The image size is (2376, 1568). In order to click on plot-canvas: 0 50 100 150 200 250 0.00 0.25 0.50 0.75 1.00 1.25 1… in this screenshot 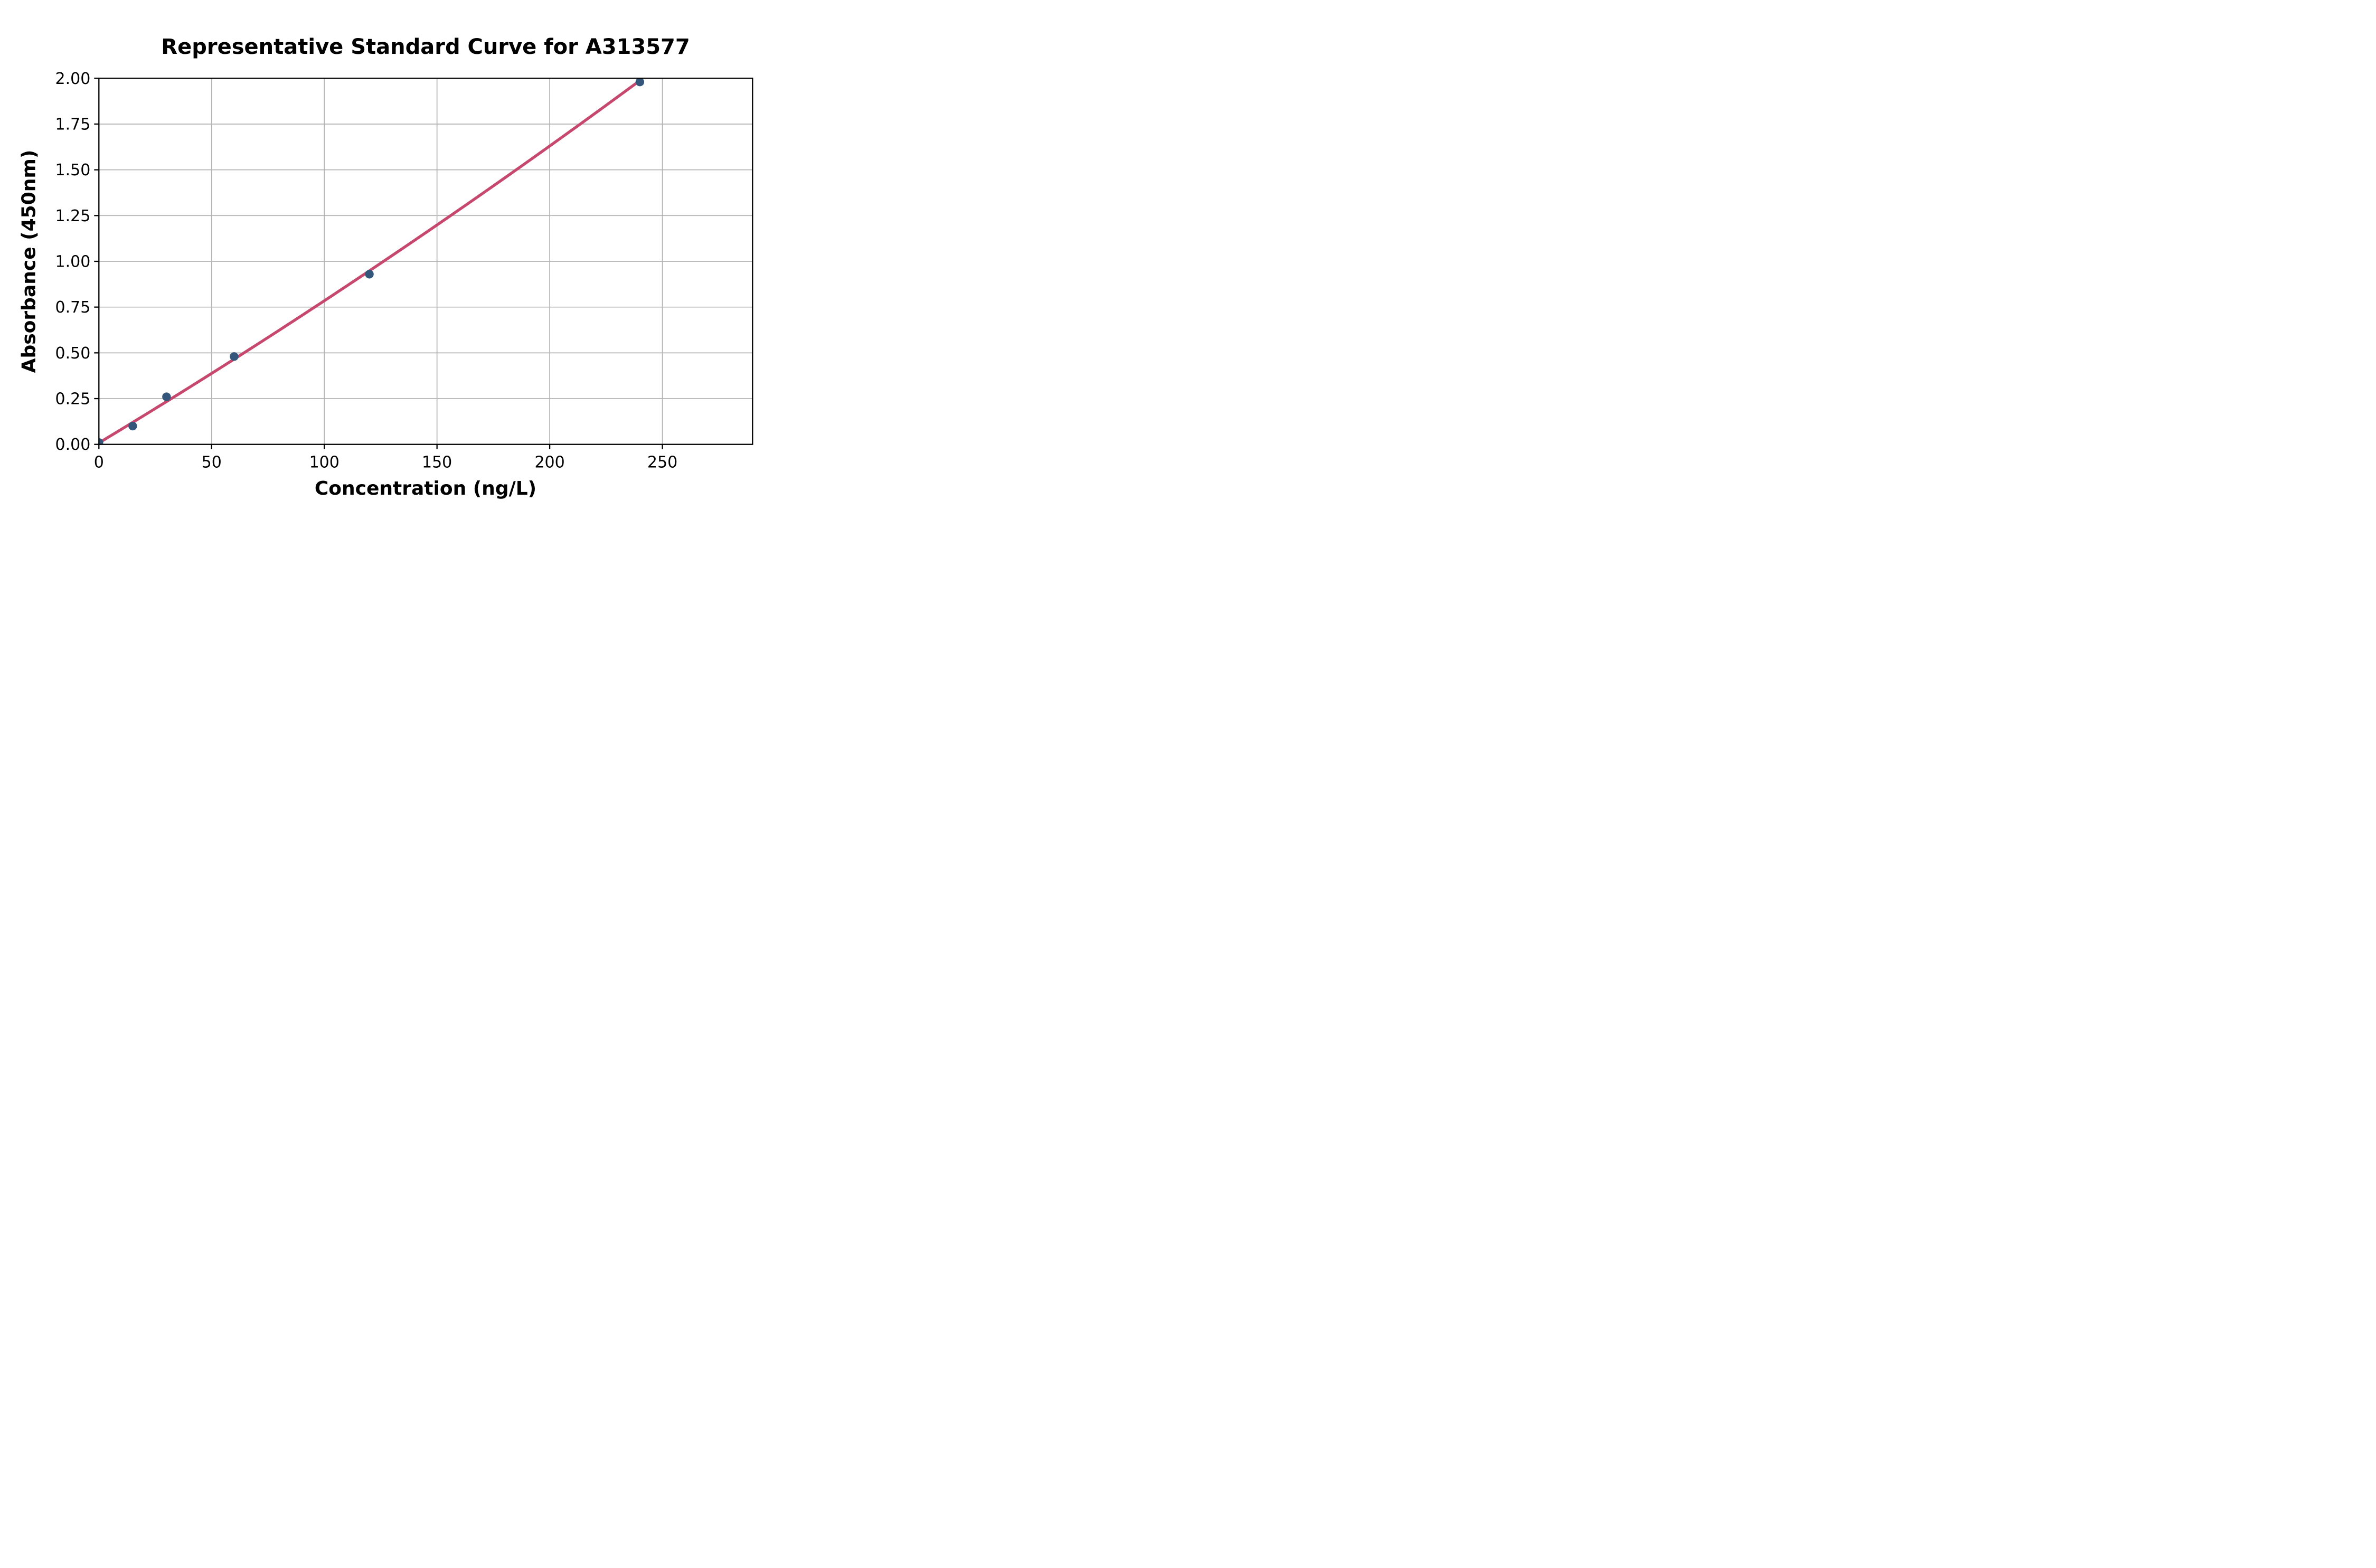, I will do `click(404, 271)`.